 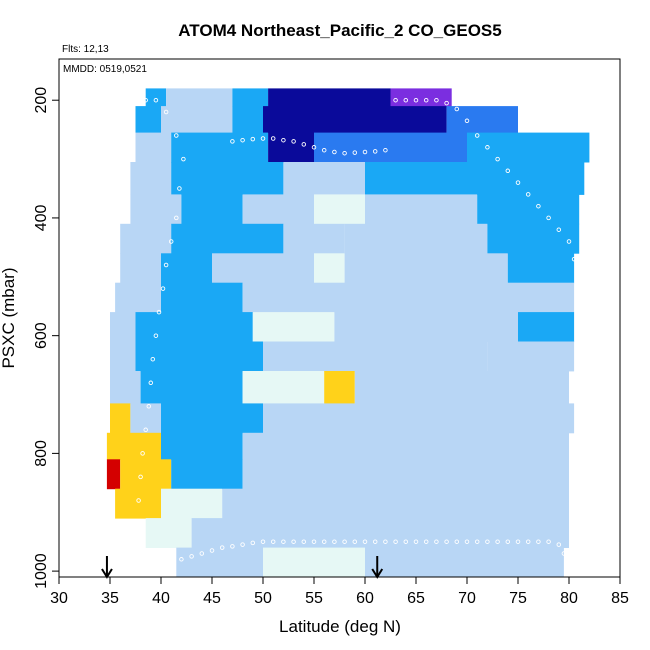 I want to click on y-axis: 200 400 600 800 1000, so click(x=46, y=338).